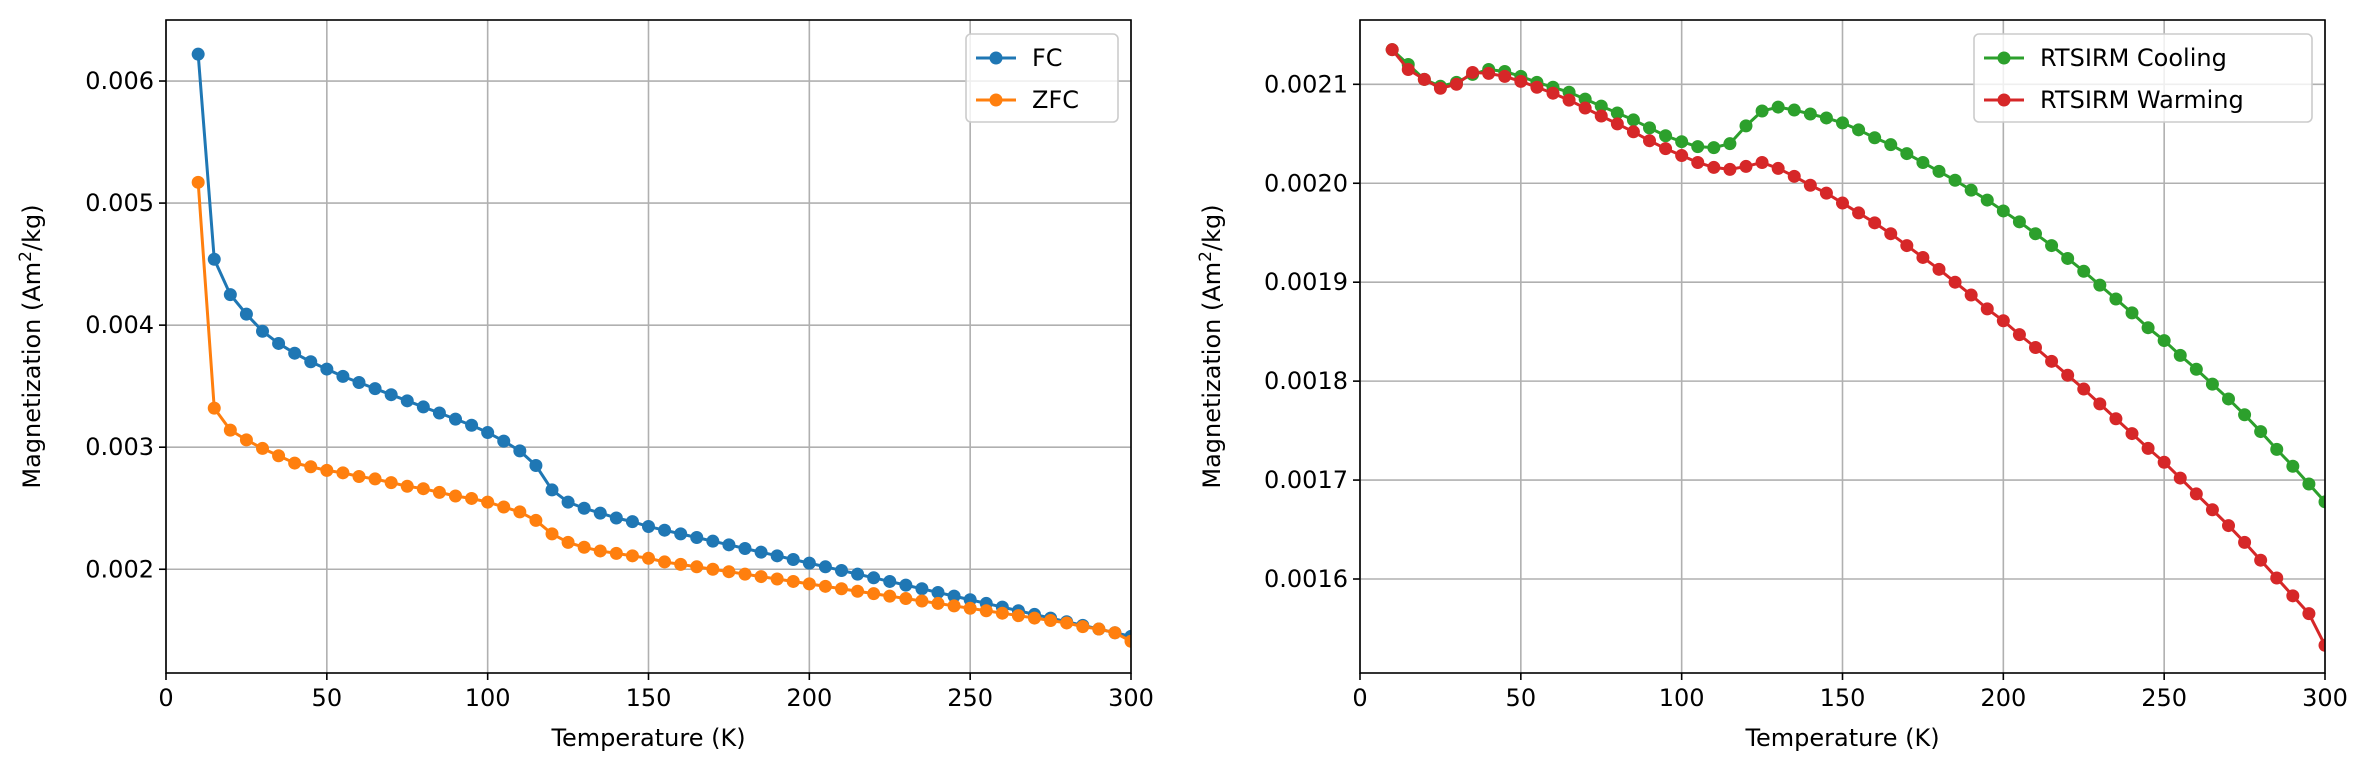 This screenshot has width=2372, height=780. Describe the element at coordinates (1306, 381) in the screenshot. I see `y-tick-label: 0.0018` at that location.